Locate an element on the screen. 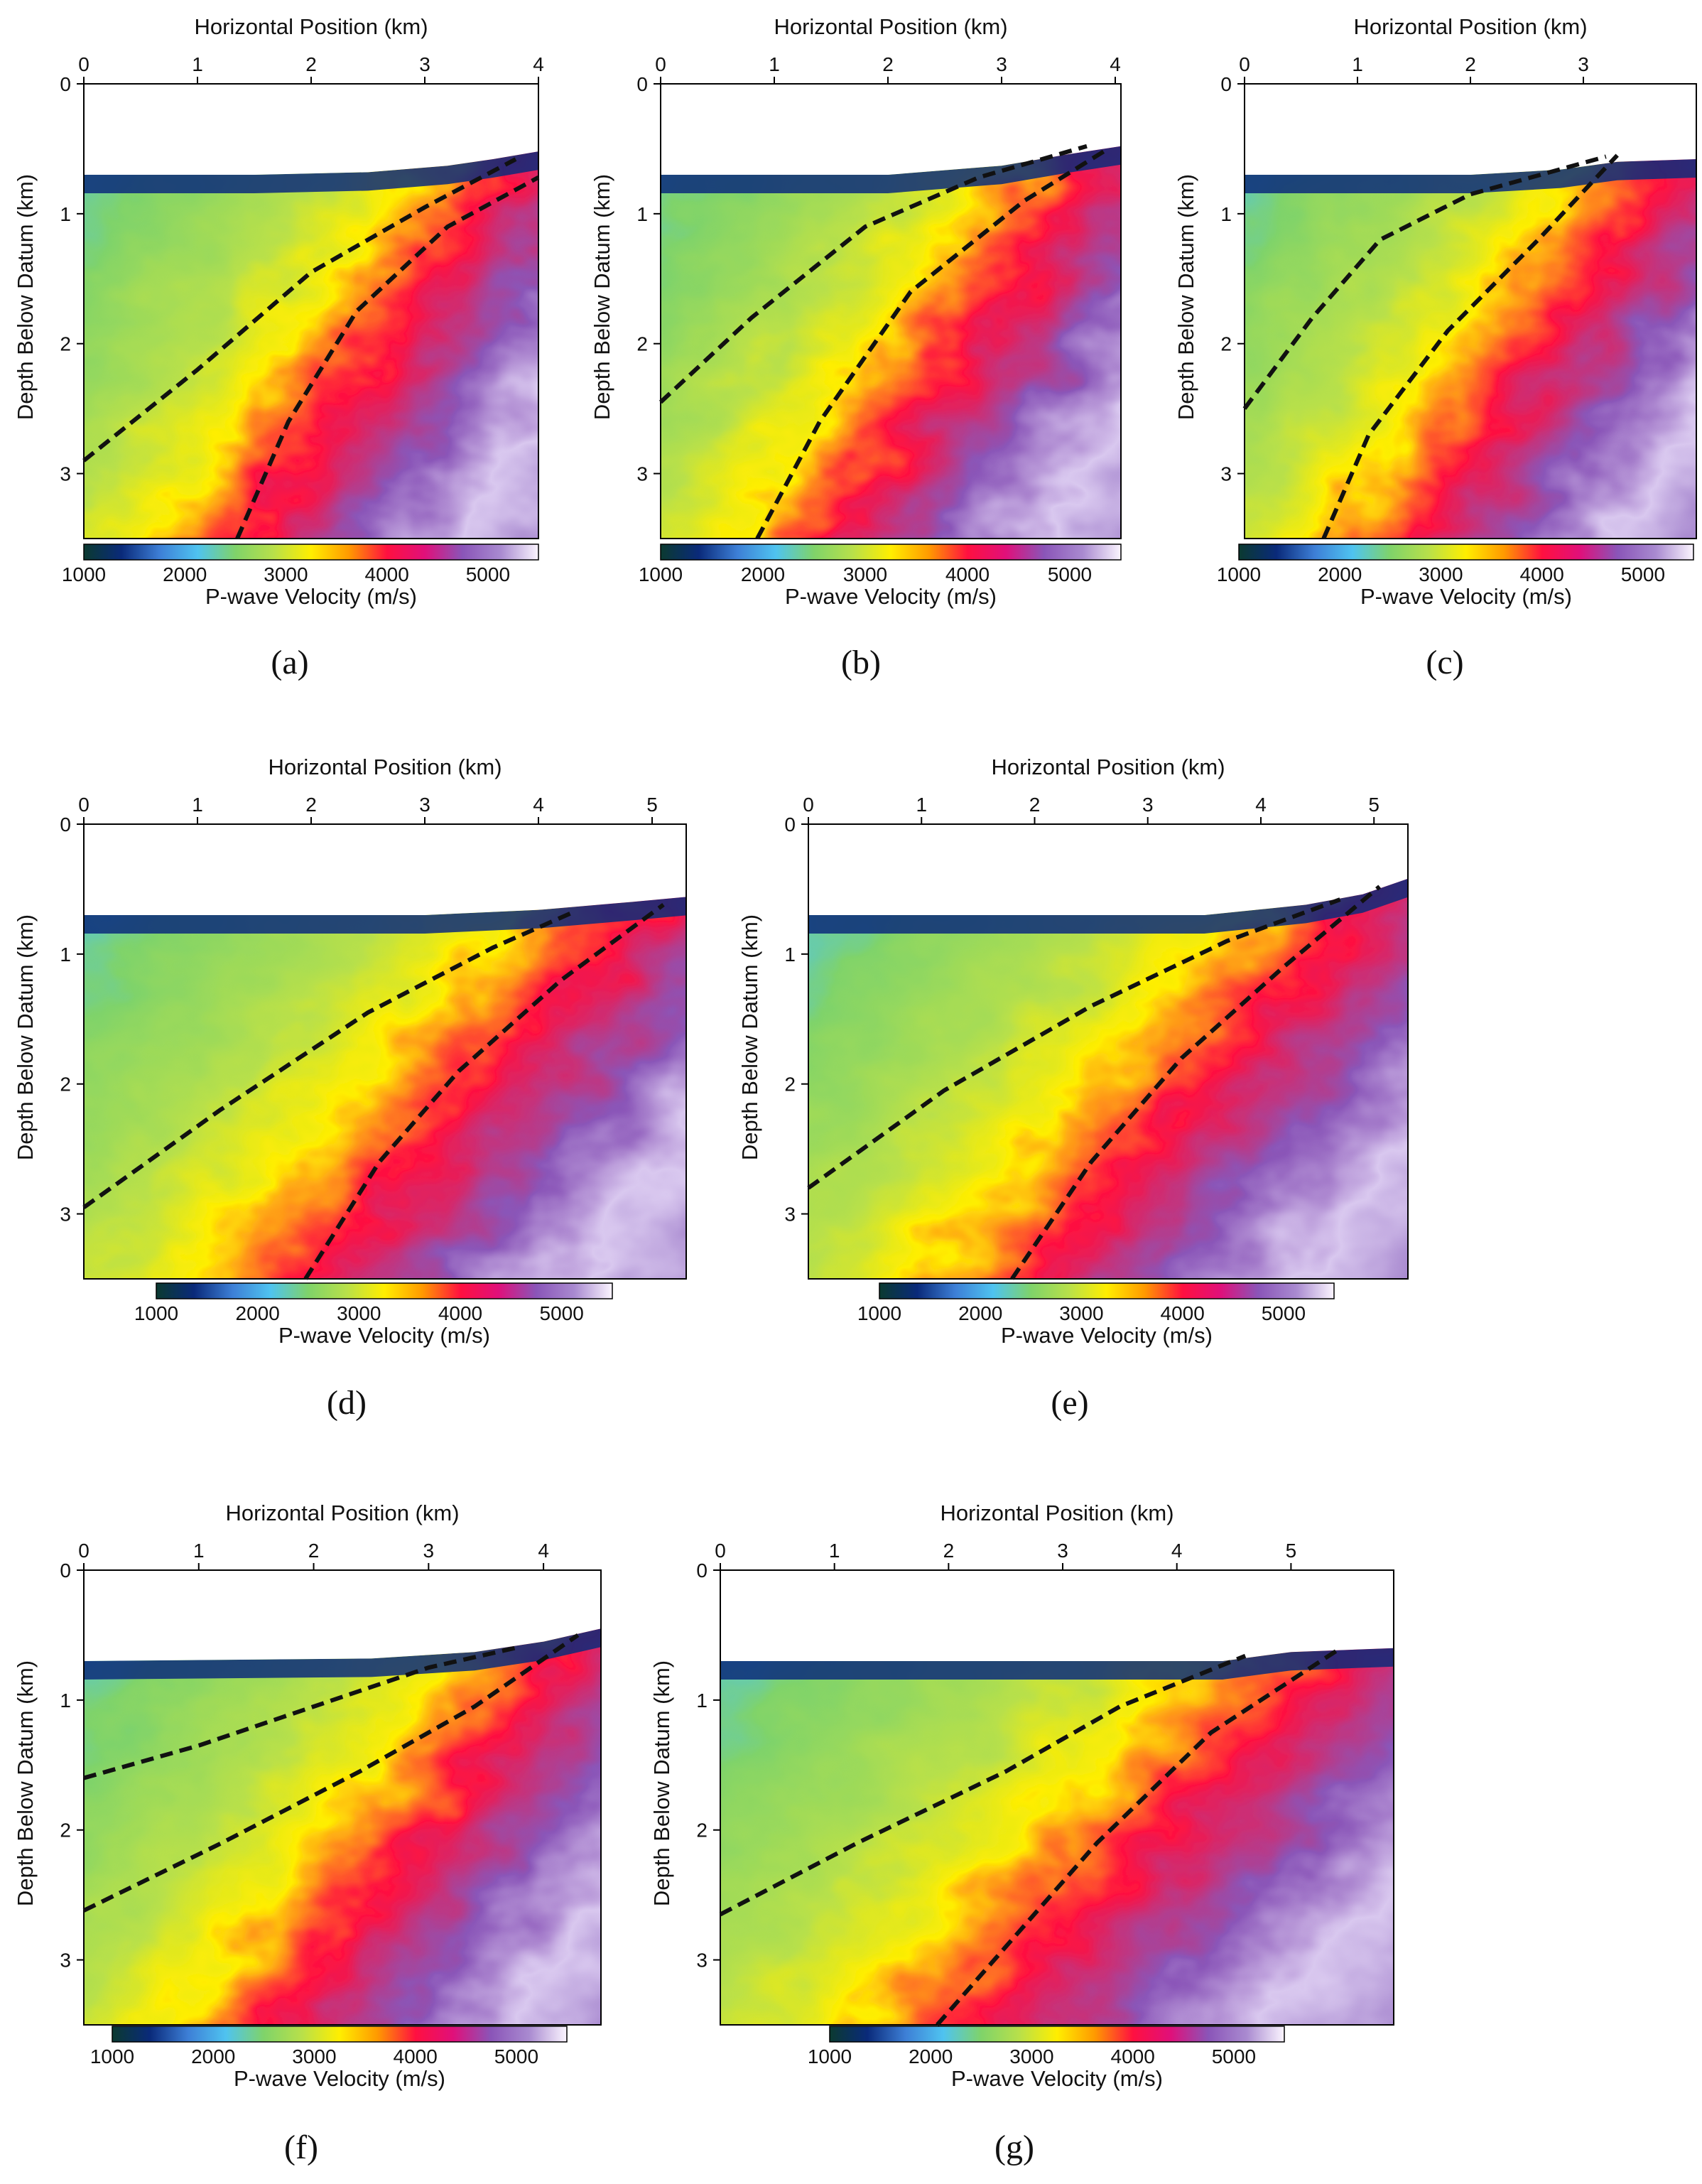 Image resolution: width=1702 pixels, height=2184 pixels. panel-label: (a) is located at coordinates (289, 662).